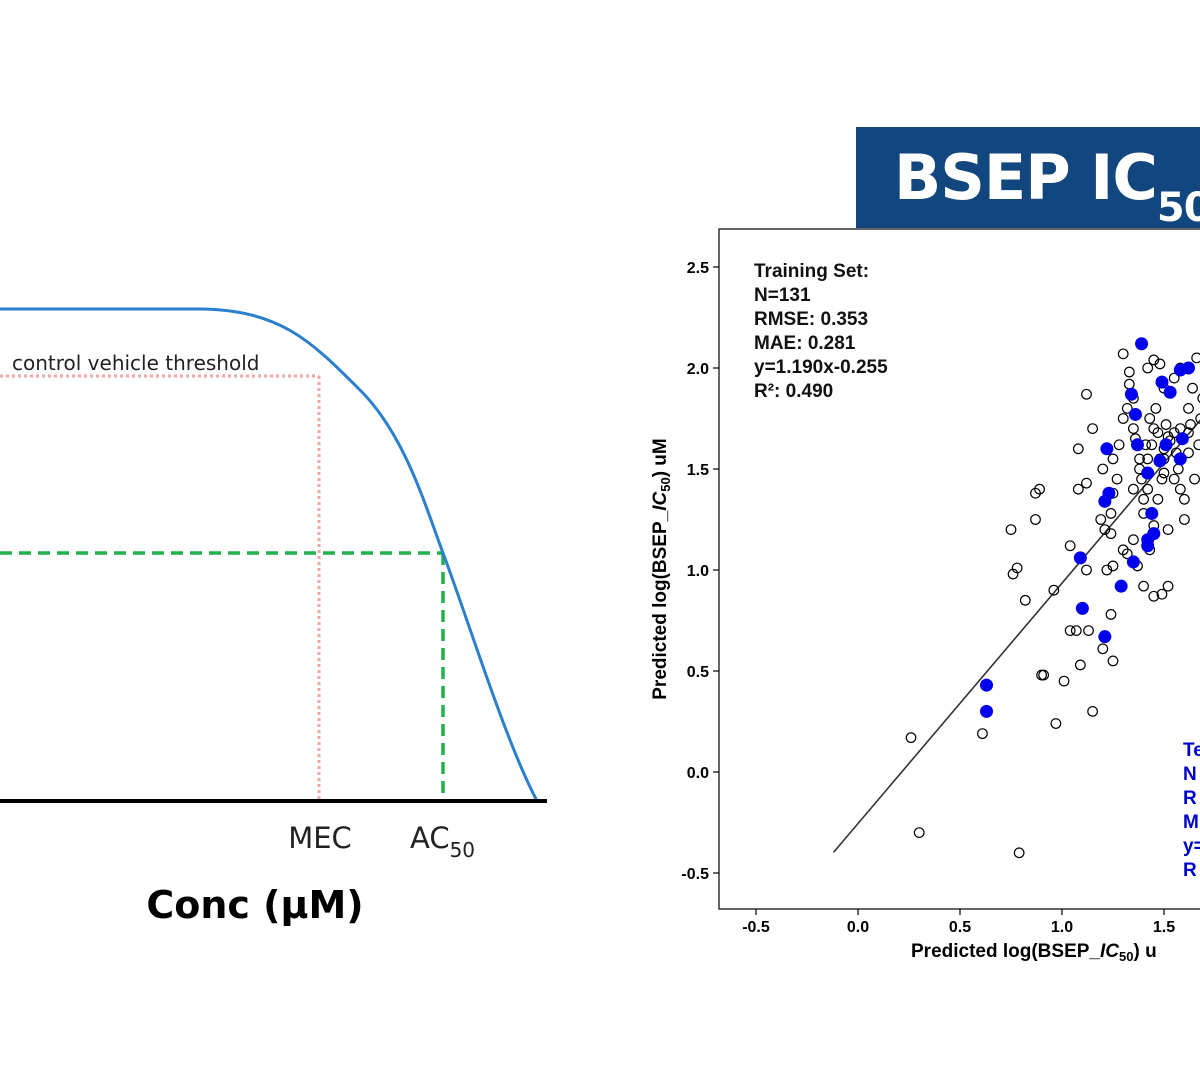  Describe the element at coordinates (698, 369) in the screenshot. I see `y-tick-label: 2.0` at that location.